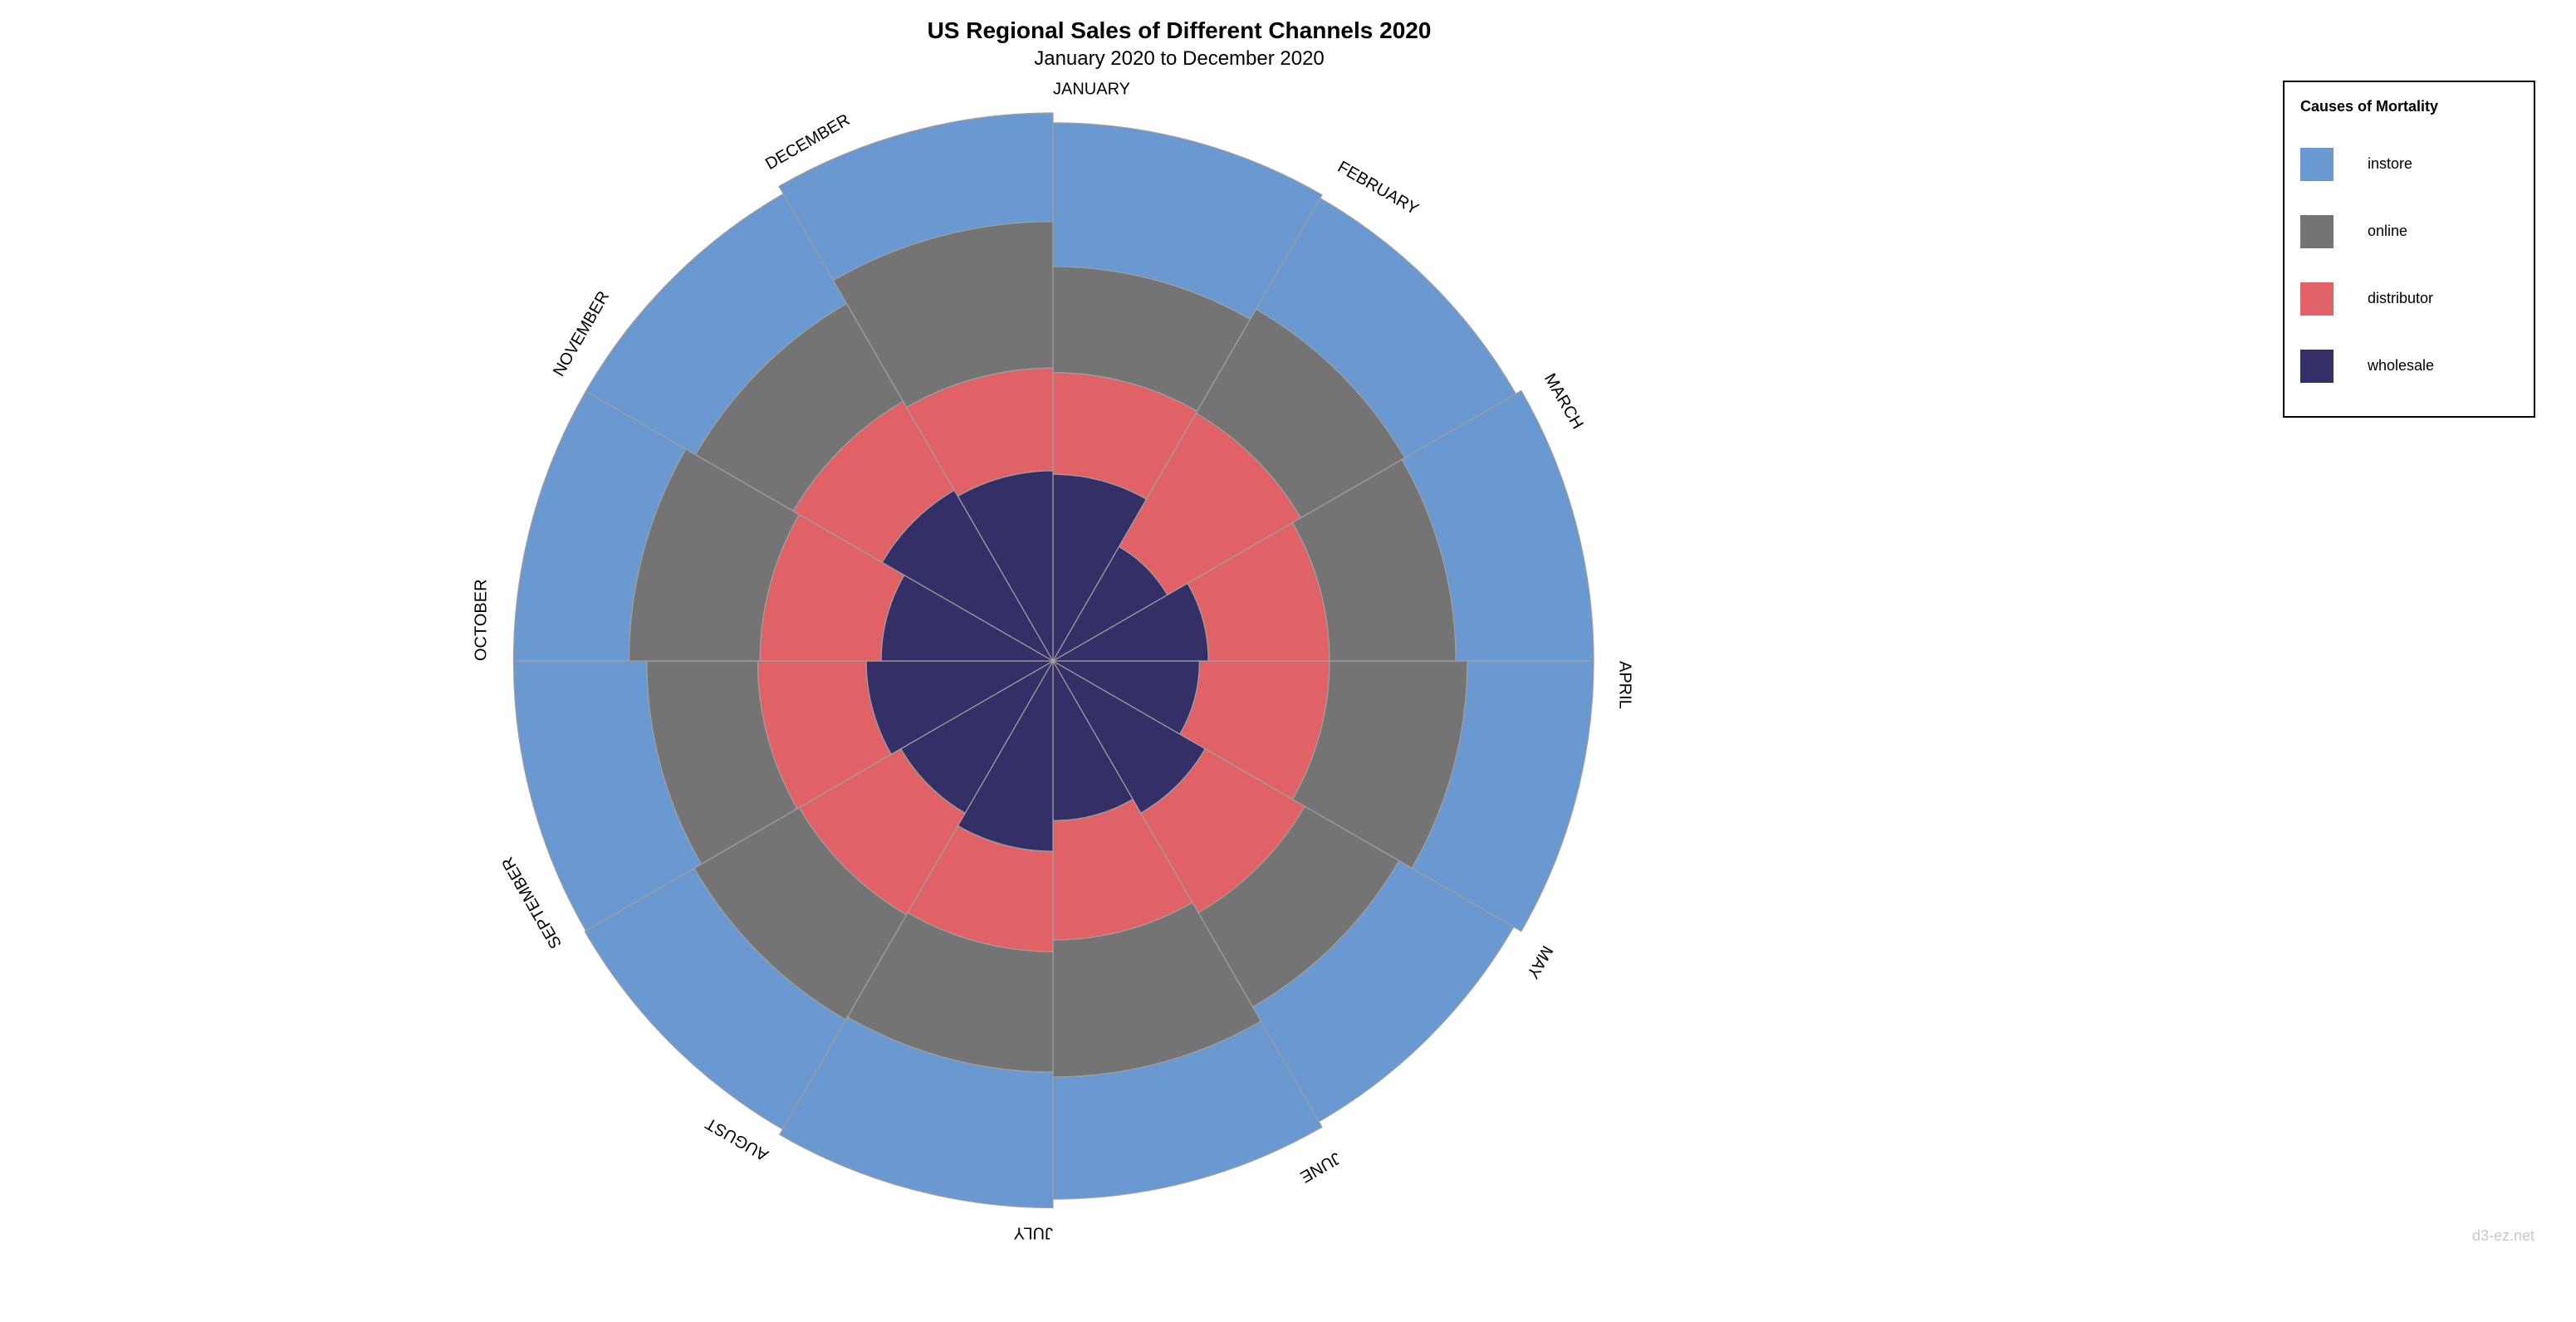  I want to click on slice-may-wholesale, so click(1128, 736).